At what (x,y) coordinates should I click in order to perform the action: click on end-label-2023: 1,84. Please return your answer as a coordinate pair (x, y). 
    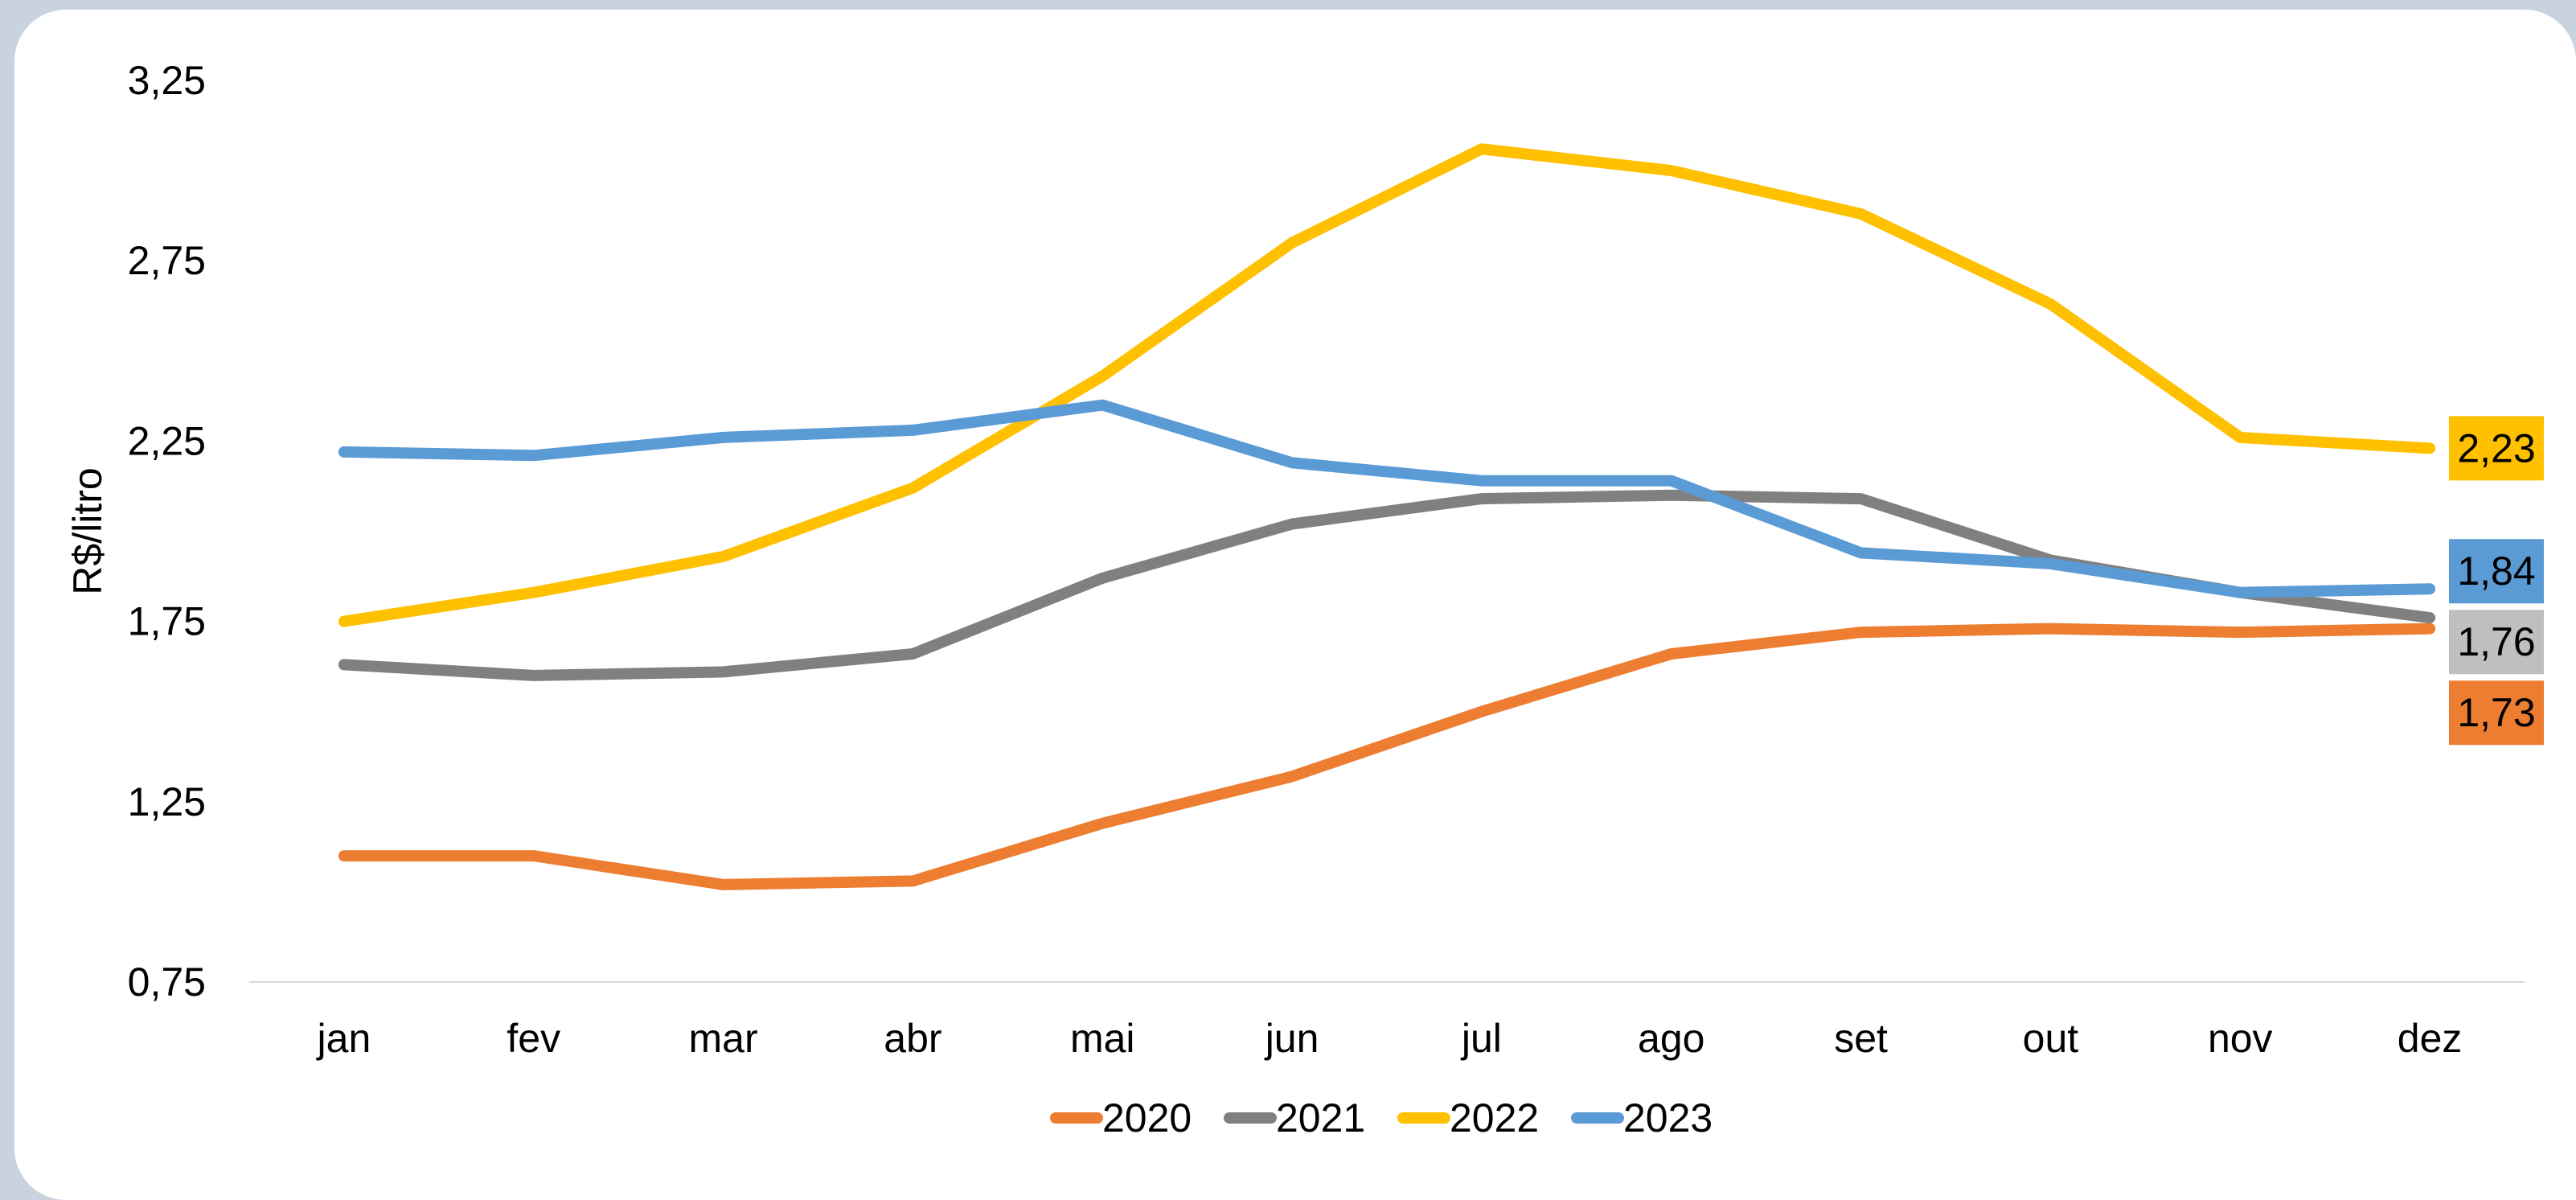
    Looking at the image, I should click on (2496, 571).